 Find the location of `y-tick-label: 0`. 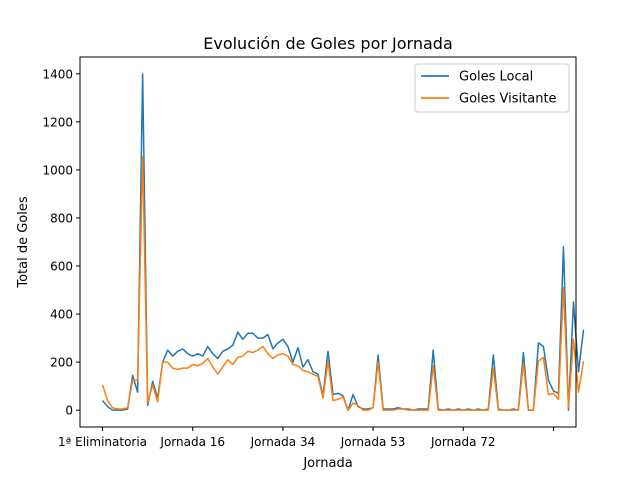

y-tick-label: 0 is located at coordinates (69, 411).